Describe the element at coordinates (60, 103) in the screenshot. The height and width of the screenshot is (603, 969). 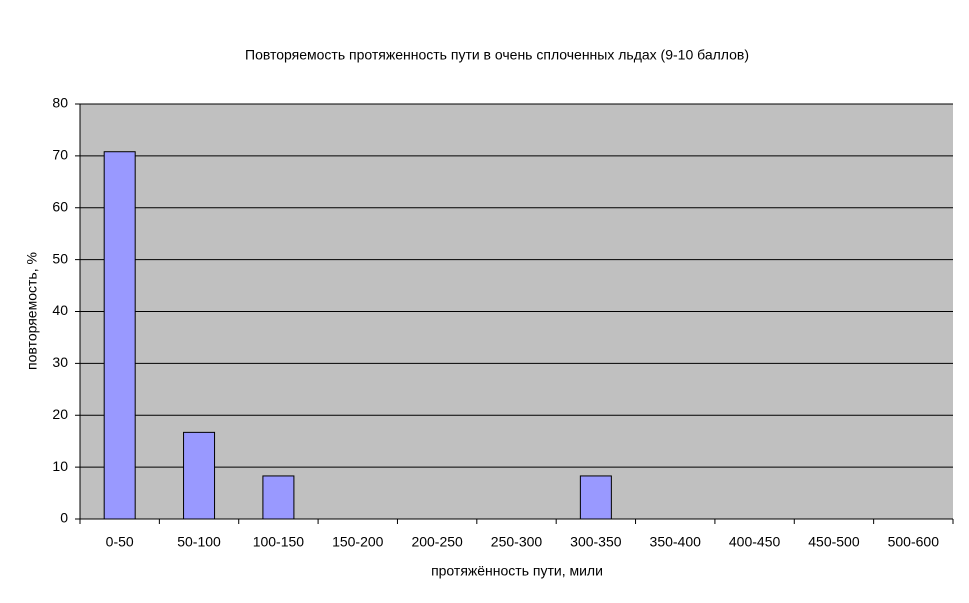
I see `y-tick-label: 80` at that location.